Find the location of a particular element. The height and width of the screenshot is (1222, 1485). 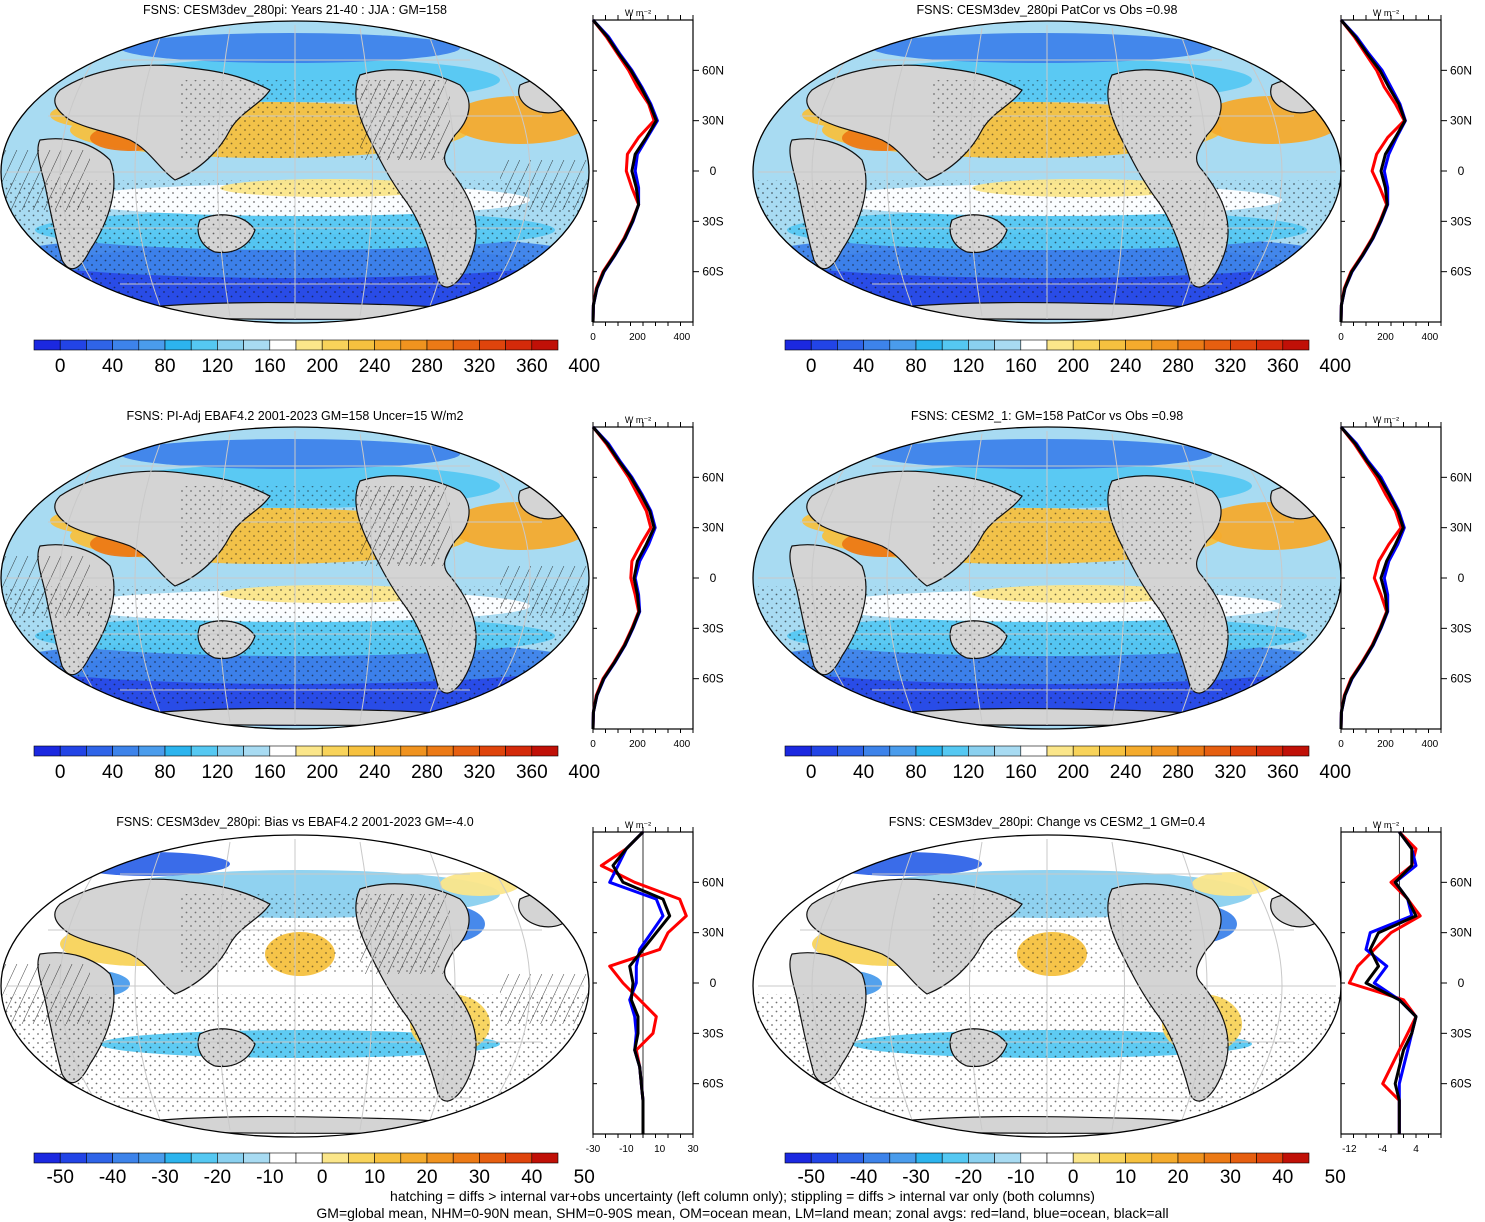

map-outline is located at coordinates (295, 172).